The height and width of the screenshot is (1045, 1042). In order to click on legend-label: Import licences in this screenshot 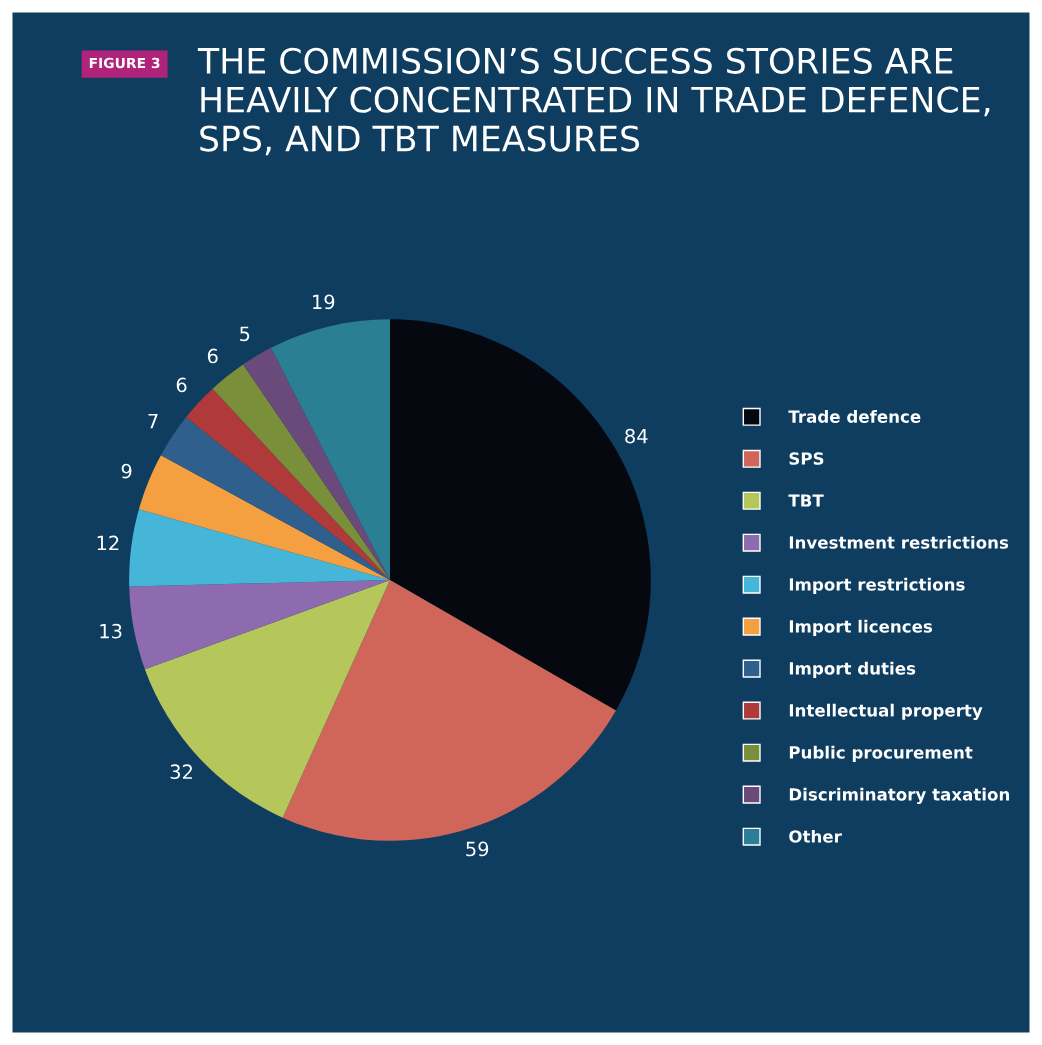, I will do `click(861, 627)`.